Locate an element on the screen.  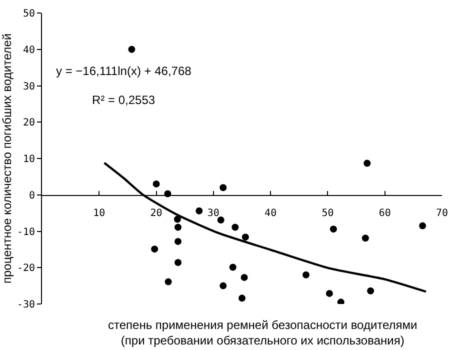
y-tick-label: -10 is located at coordinates (25, 232).